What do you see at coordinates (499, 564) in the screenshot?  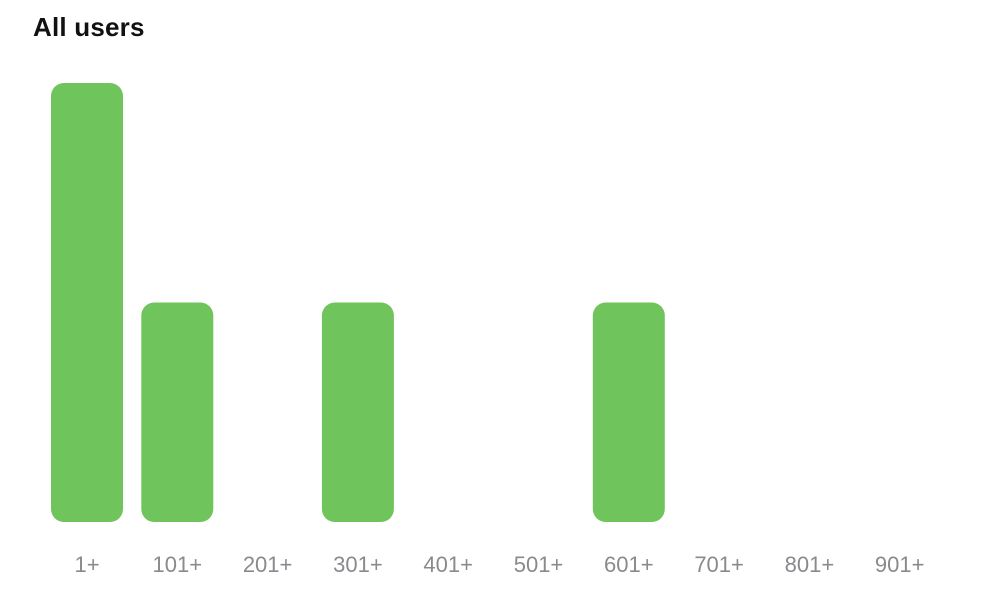 I see `x-axis-ticks: 1+ 101+ 201+ 301+ 401+ 501+ 601+ 701+ 801+ 901+` at bounding box center [499, 564].